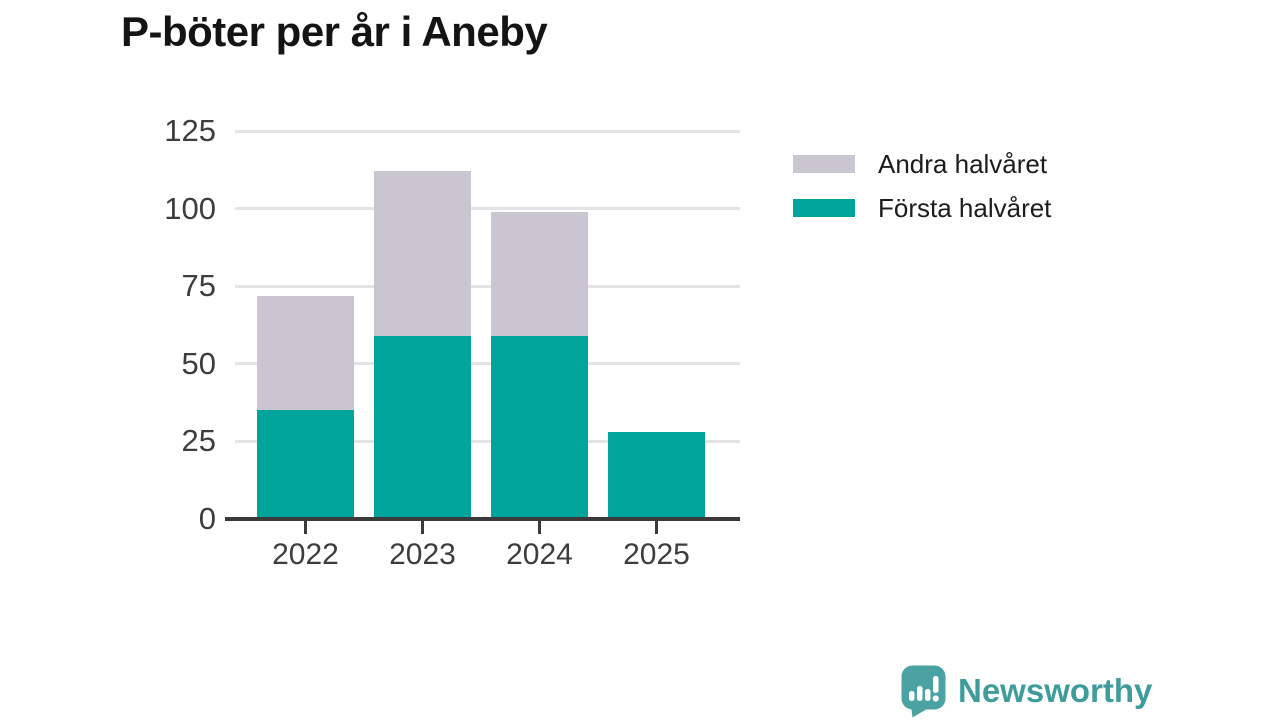  Describe the element at coordinates (539, 554) in the screenshot. I see `x-axis-label-2024: 2024` at that location.